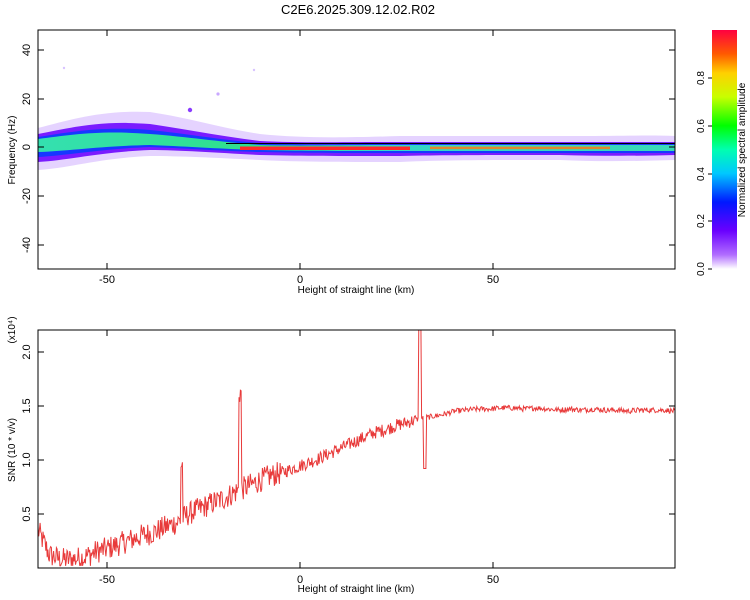 The width and height of the screenshot is (750, 600). I want to click on snr-y-label: SNR (10 * v/v), so click(12, 450).